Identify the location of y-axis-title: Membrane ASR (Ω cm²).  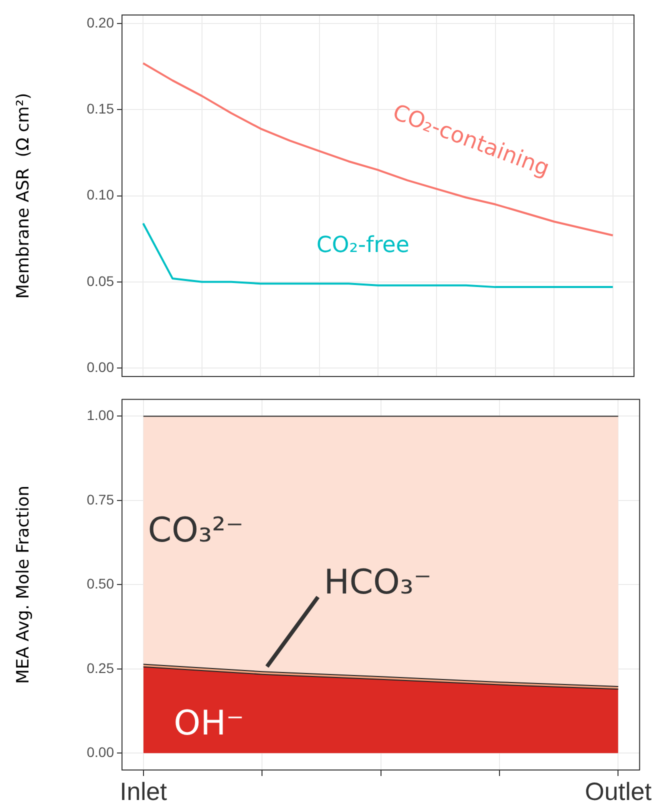
(24, 195).